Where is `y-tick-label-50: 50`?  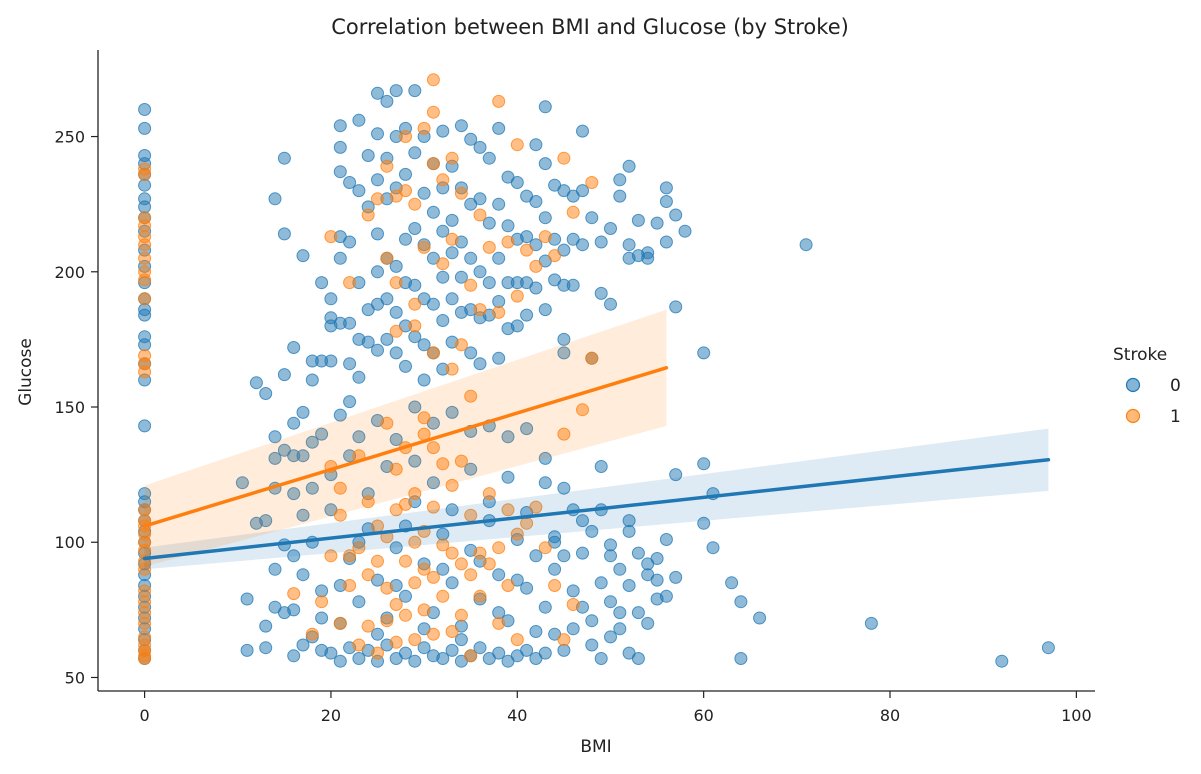
y-tick-label-50: 50 is located at coordinates (75, 677).